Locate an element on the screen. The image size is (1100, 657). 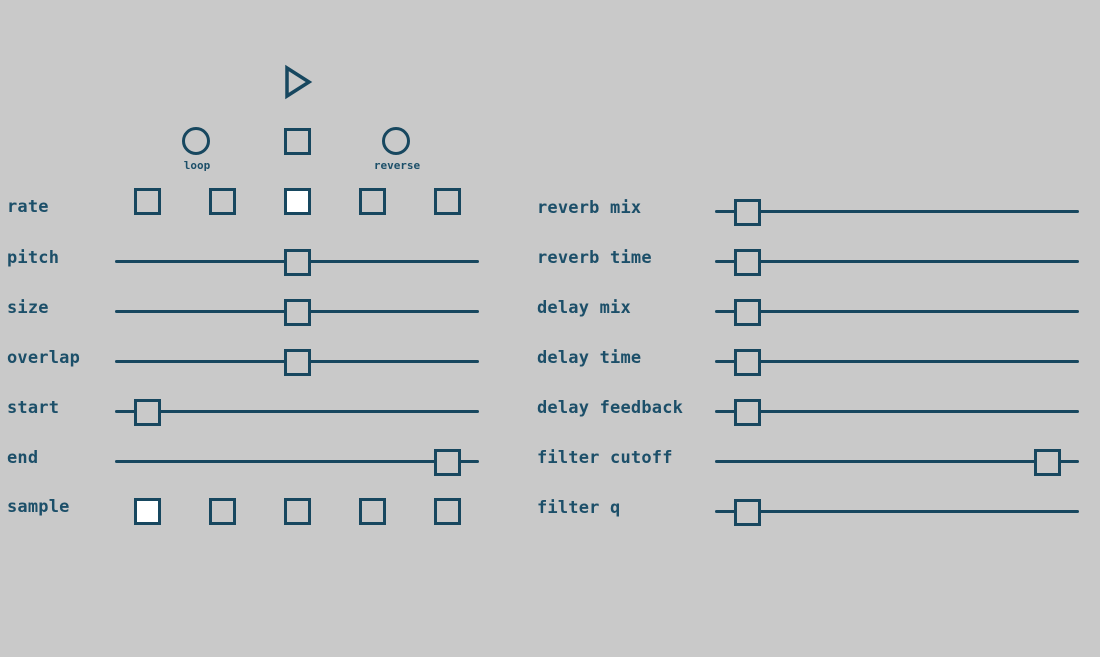
overlap-label: overlap is located at coordinates (44, 358).